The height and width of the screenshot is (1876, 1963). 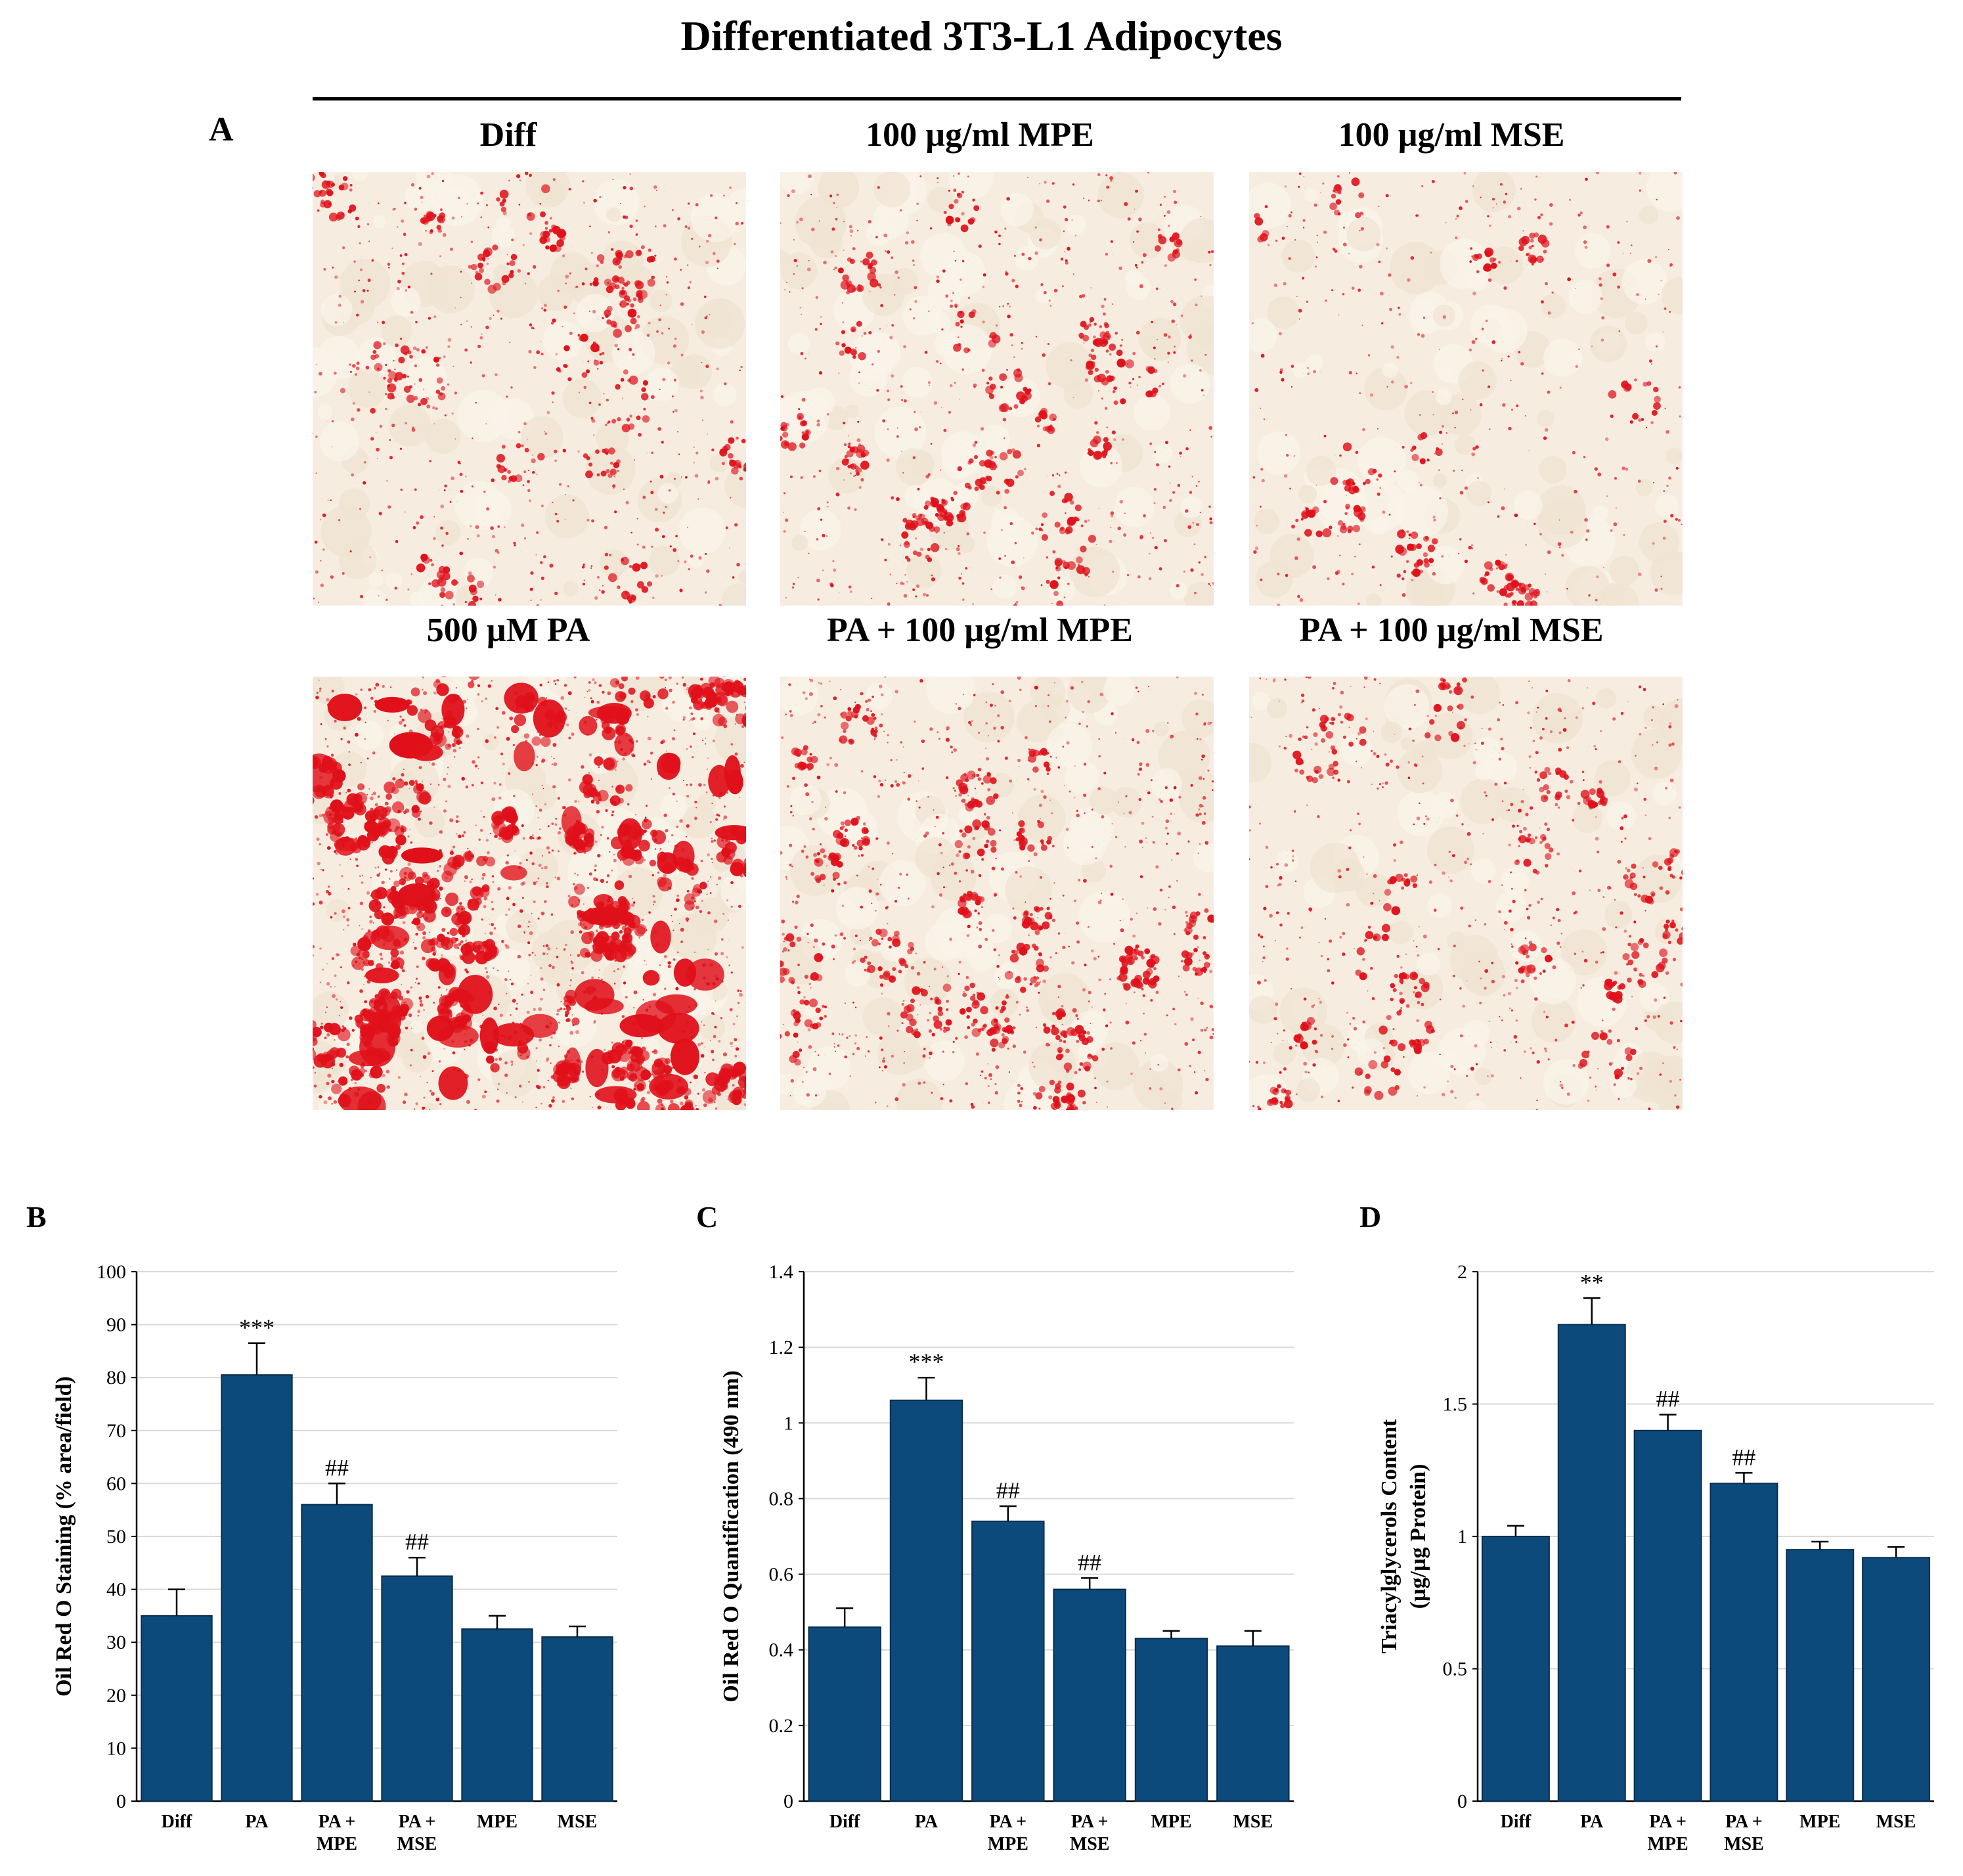 I want to click on panel-letter: D, so click(x=1370, y=1217).